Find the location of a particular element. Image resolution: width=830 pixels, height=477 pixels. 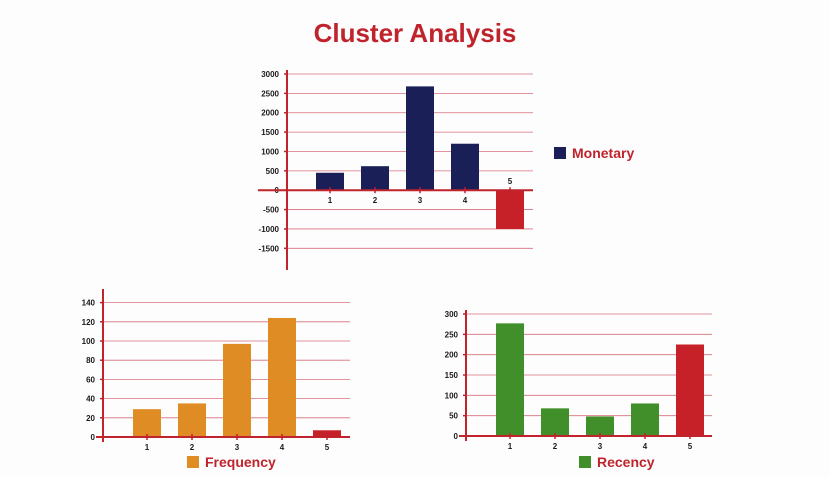

y-tick-label: 1000 is located at coordinates (270, 151).